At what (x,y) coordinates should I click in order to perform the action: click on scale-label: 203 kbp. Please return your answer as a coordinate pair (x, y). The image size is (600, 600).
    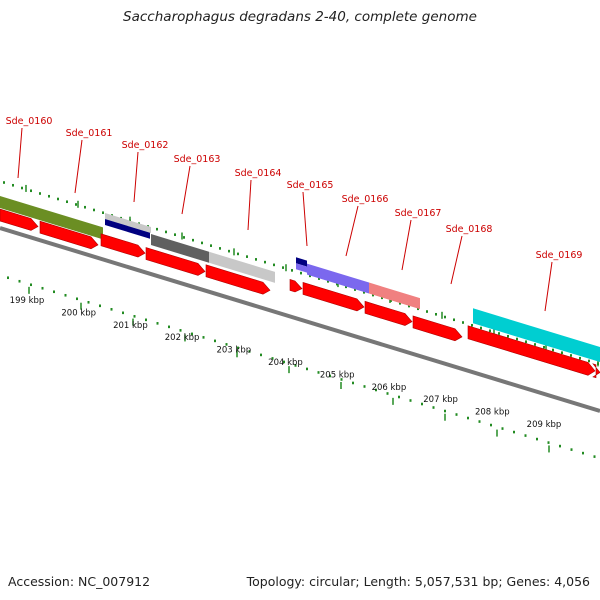
    Looking at the image, I should click on (233, 351).